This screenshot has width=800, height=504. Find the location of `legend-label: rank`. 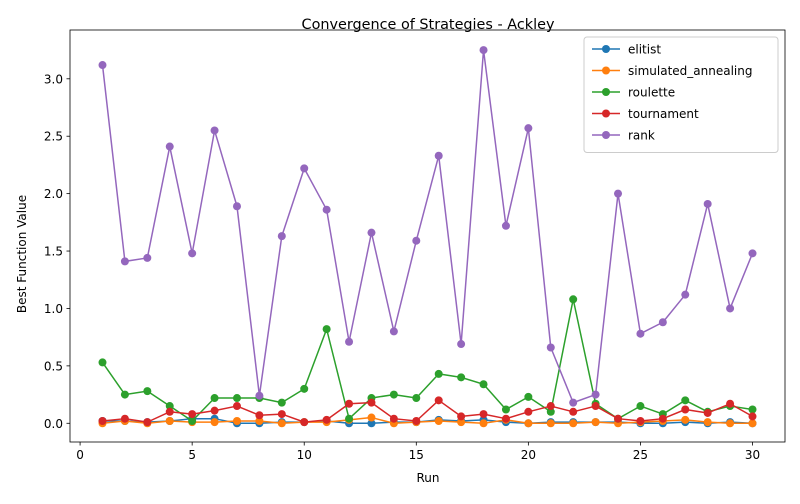

legend-label: rank is located at coordinates (641, 136).